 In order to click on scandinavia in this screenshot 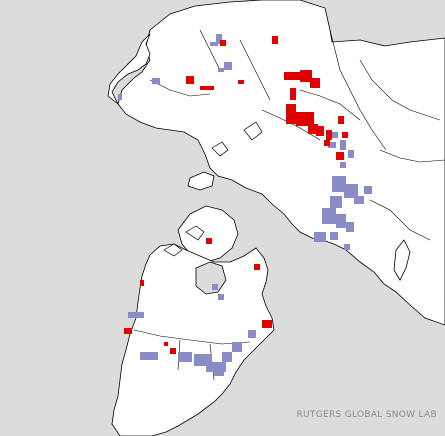, I will do `click(129, 69)`.